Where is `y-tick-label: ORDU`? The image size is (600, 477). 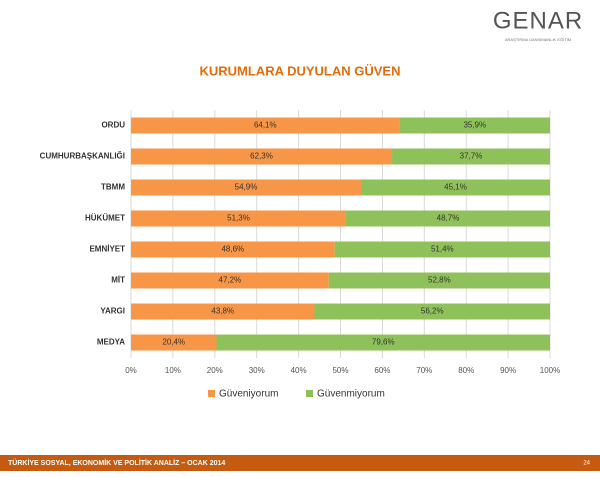 y-tick-label: ORDU is located at coordinates (113, 125).